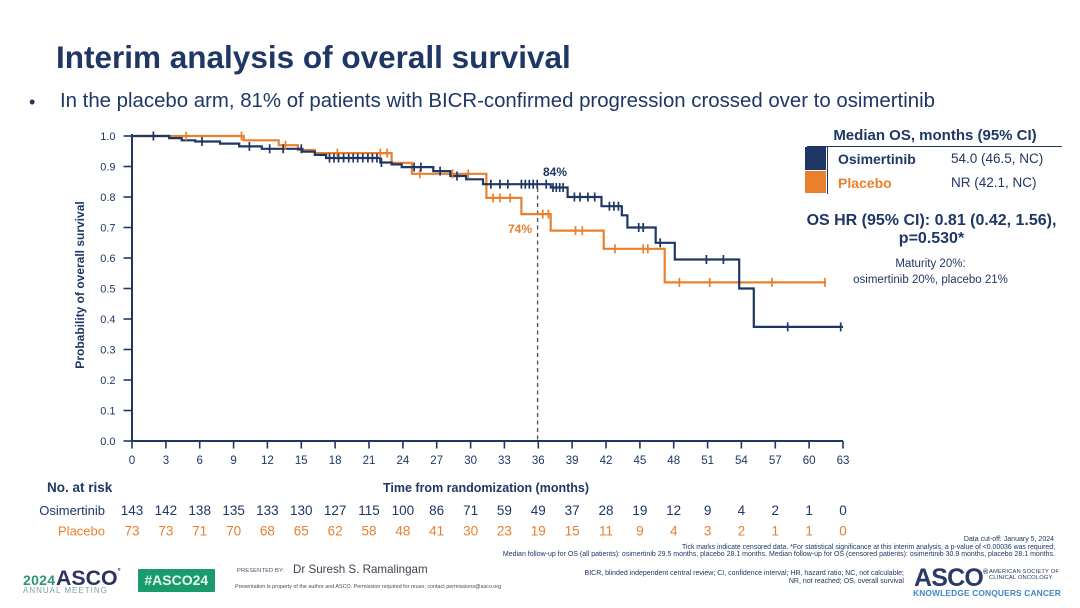 The image size is (1080, 608). Describe the element at coordinates (267, 531) in the screenshot. I see `svg-text: 68` at that location.